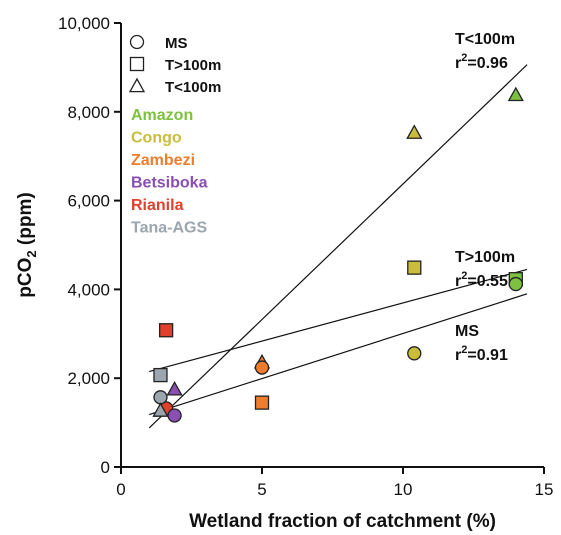 This screenshot has width=561, height=535. I want to click on fit-label-t-100m: T>100m, so click(485, 257).